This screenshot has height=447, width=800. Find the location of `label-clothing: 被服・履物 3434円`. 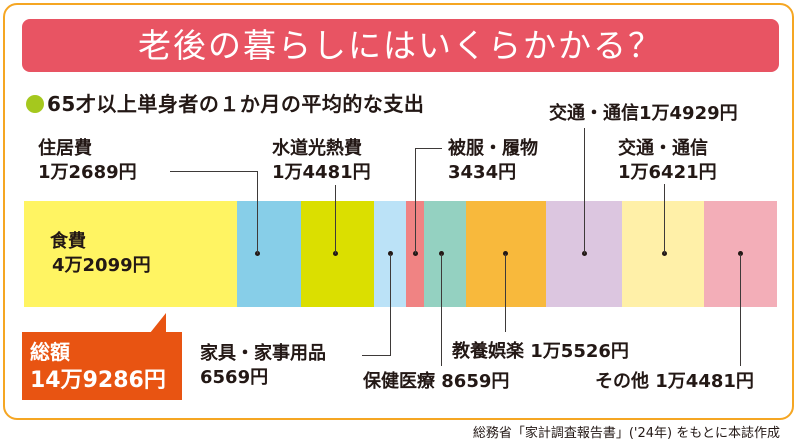

label-clothing: 被服・履物 3434円 is located at coordinates (493, 160).